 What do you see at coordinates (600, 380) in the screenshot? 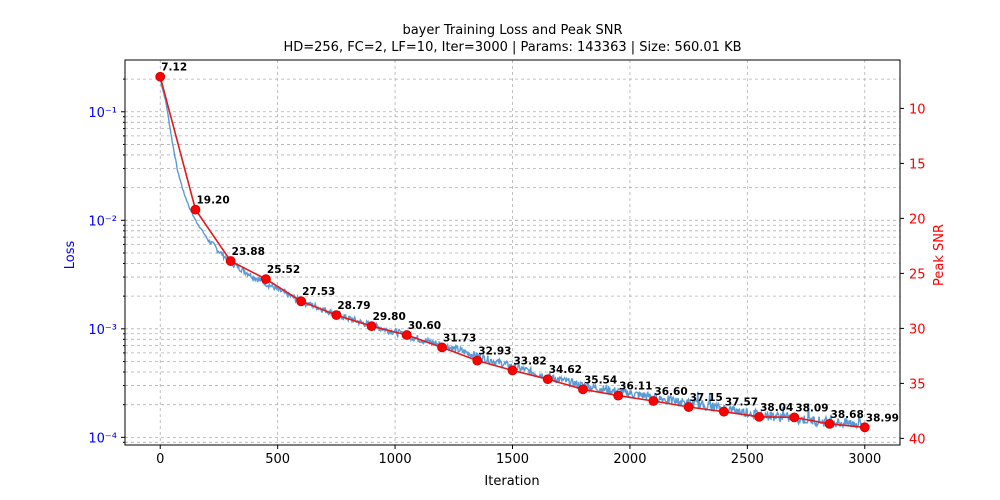
I see `psnr-data-label: 35.54` at bounding box center [600, 380].